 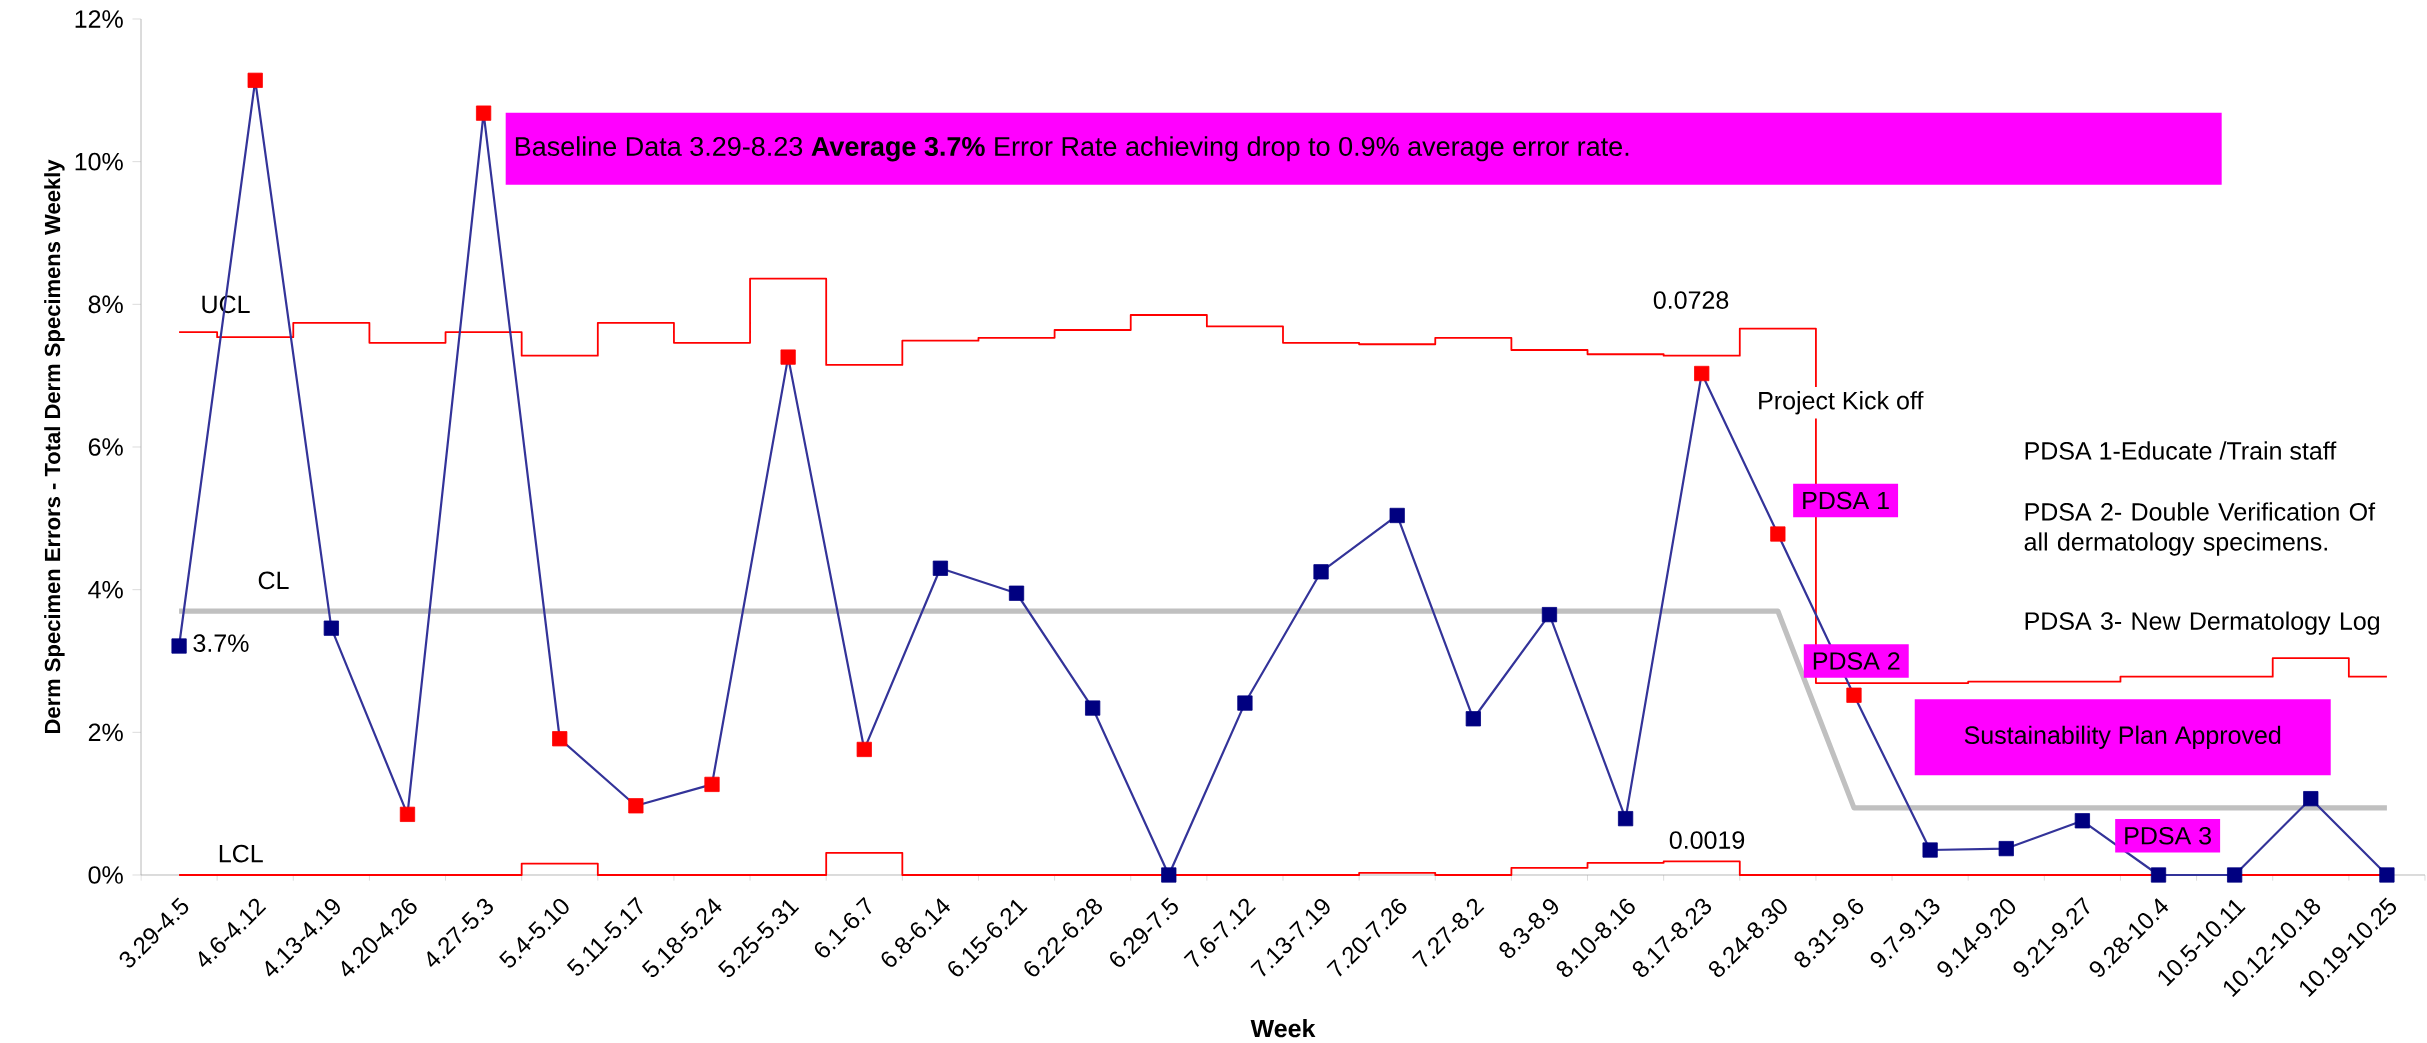 What do you see at coordinates (1841, 403) in the screenshot?
I see `annotation: Project Kick off` at bounding box center [1841, 403].